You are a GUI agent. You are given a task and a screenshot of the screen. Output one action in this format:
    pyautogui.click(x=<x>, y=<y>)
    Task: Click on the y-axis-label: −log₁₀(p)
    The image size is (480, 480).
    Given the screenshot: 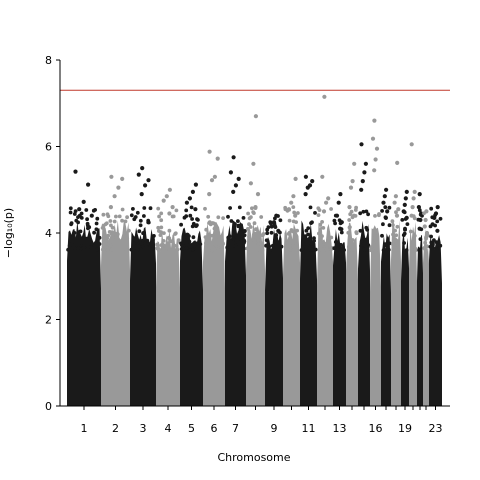 What is the action you would take?
    pyautogui.click(x=8, y=233)
    